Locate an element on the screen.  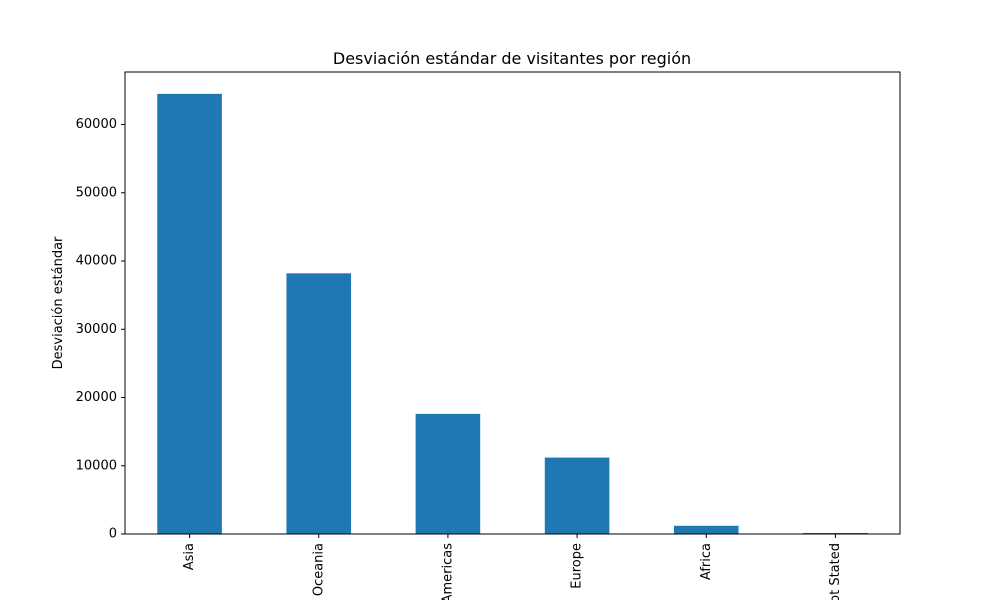
bar-asia is located at coordinates (189, 313).